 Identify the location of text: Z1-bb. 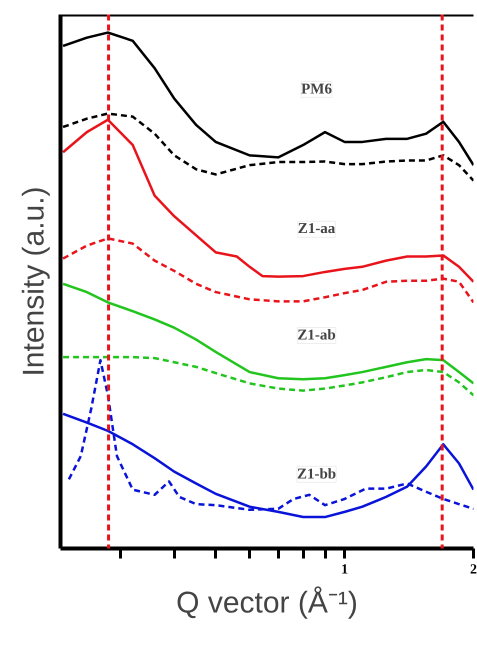
(316, 474).